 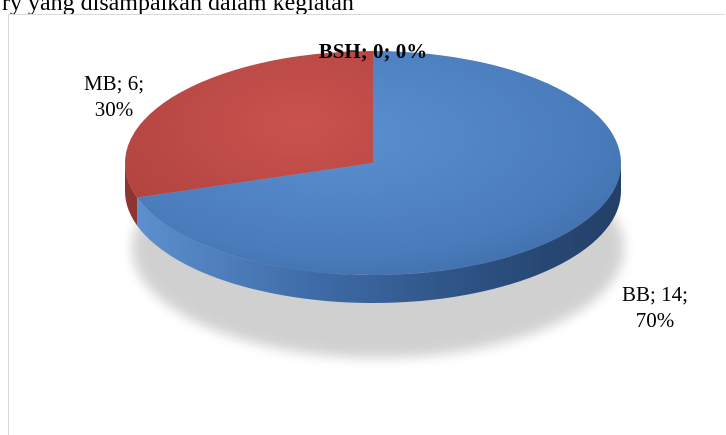 I want to click on pie-side-mb, so click(x=131, y=194).